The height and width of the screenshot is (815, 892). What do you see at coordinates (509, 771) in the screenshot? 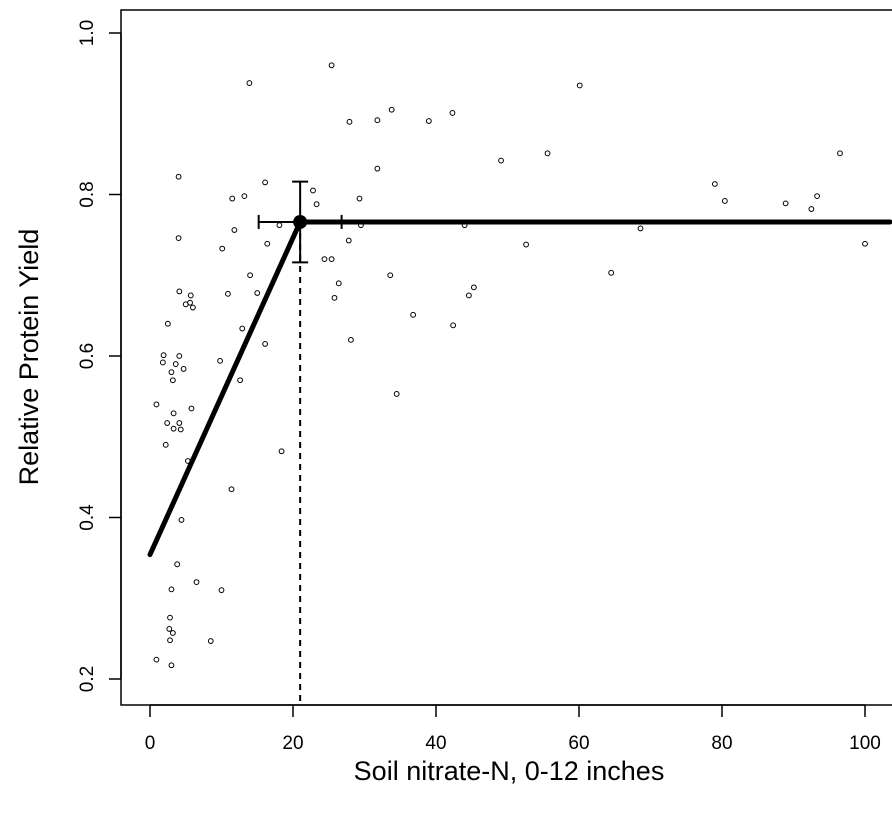
I see `x-axis-title: Soil nitrate-N, 0-12 inches` at bounding box center [509, 771].